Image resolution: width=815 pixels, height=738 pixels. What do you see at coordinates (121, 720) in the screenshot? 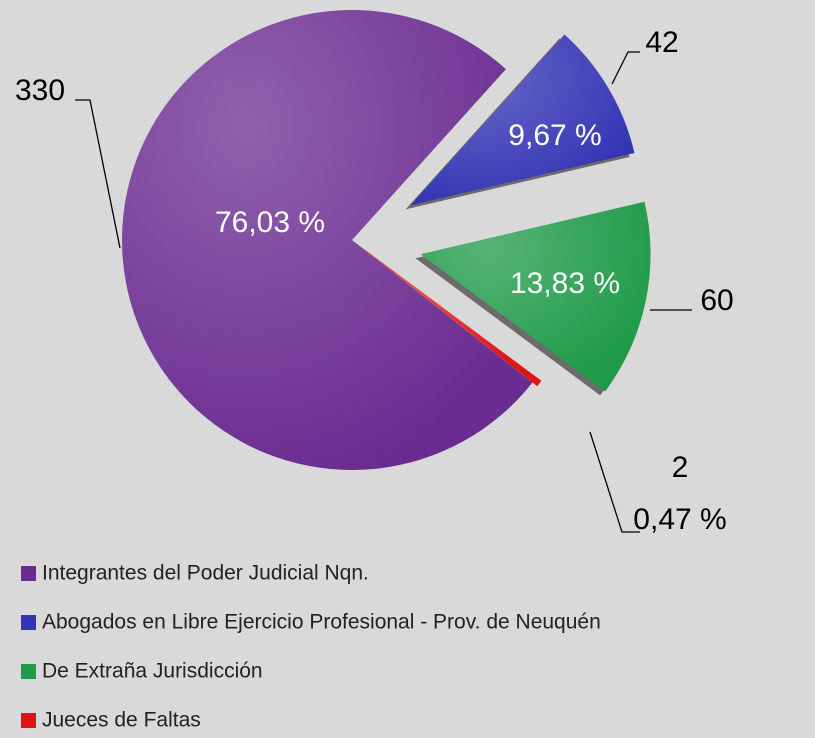
I see `legend-label: Jueces de Faltas` at bounding box center [121, 720].